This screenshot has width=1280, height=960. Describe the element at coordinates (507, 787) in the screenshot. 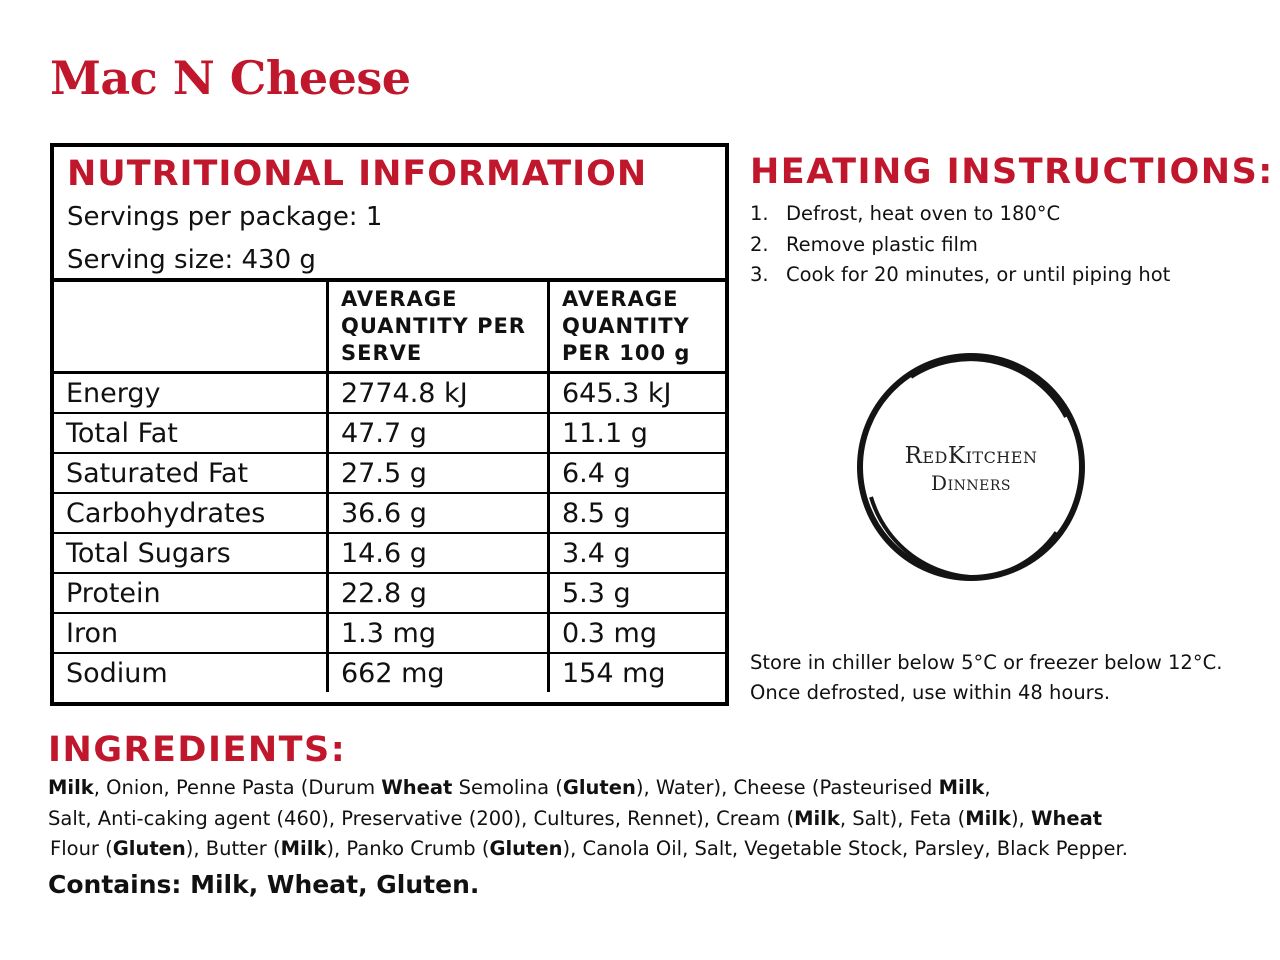

I see `ingredient-text: Semolina (` at that location.